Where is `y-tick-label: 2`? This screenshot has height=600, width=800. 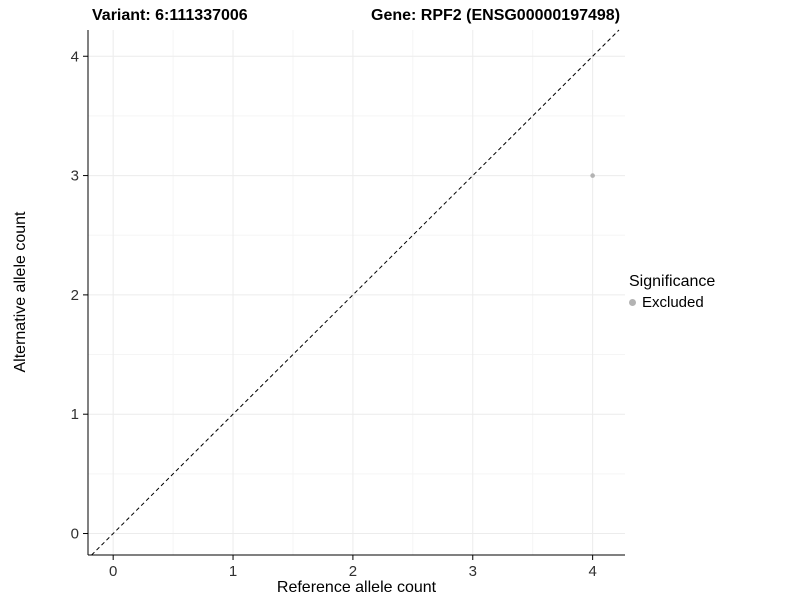 y-tick-label: 2 is located at coordinates (75, 295).